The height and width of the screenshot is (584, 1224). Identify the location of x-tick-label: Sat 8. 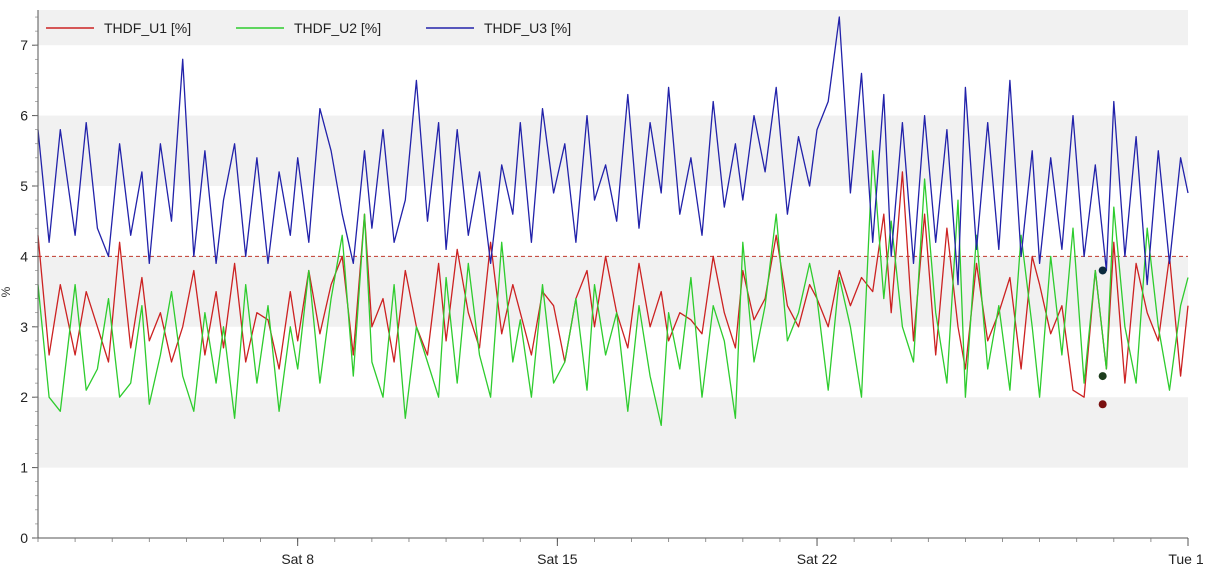
(297, 559).